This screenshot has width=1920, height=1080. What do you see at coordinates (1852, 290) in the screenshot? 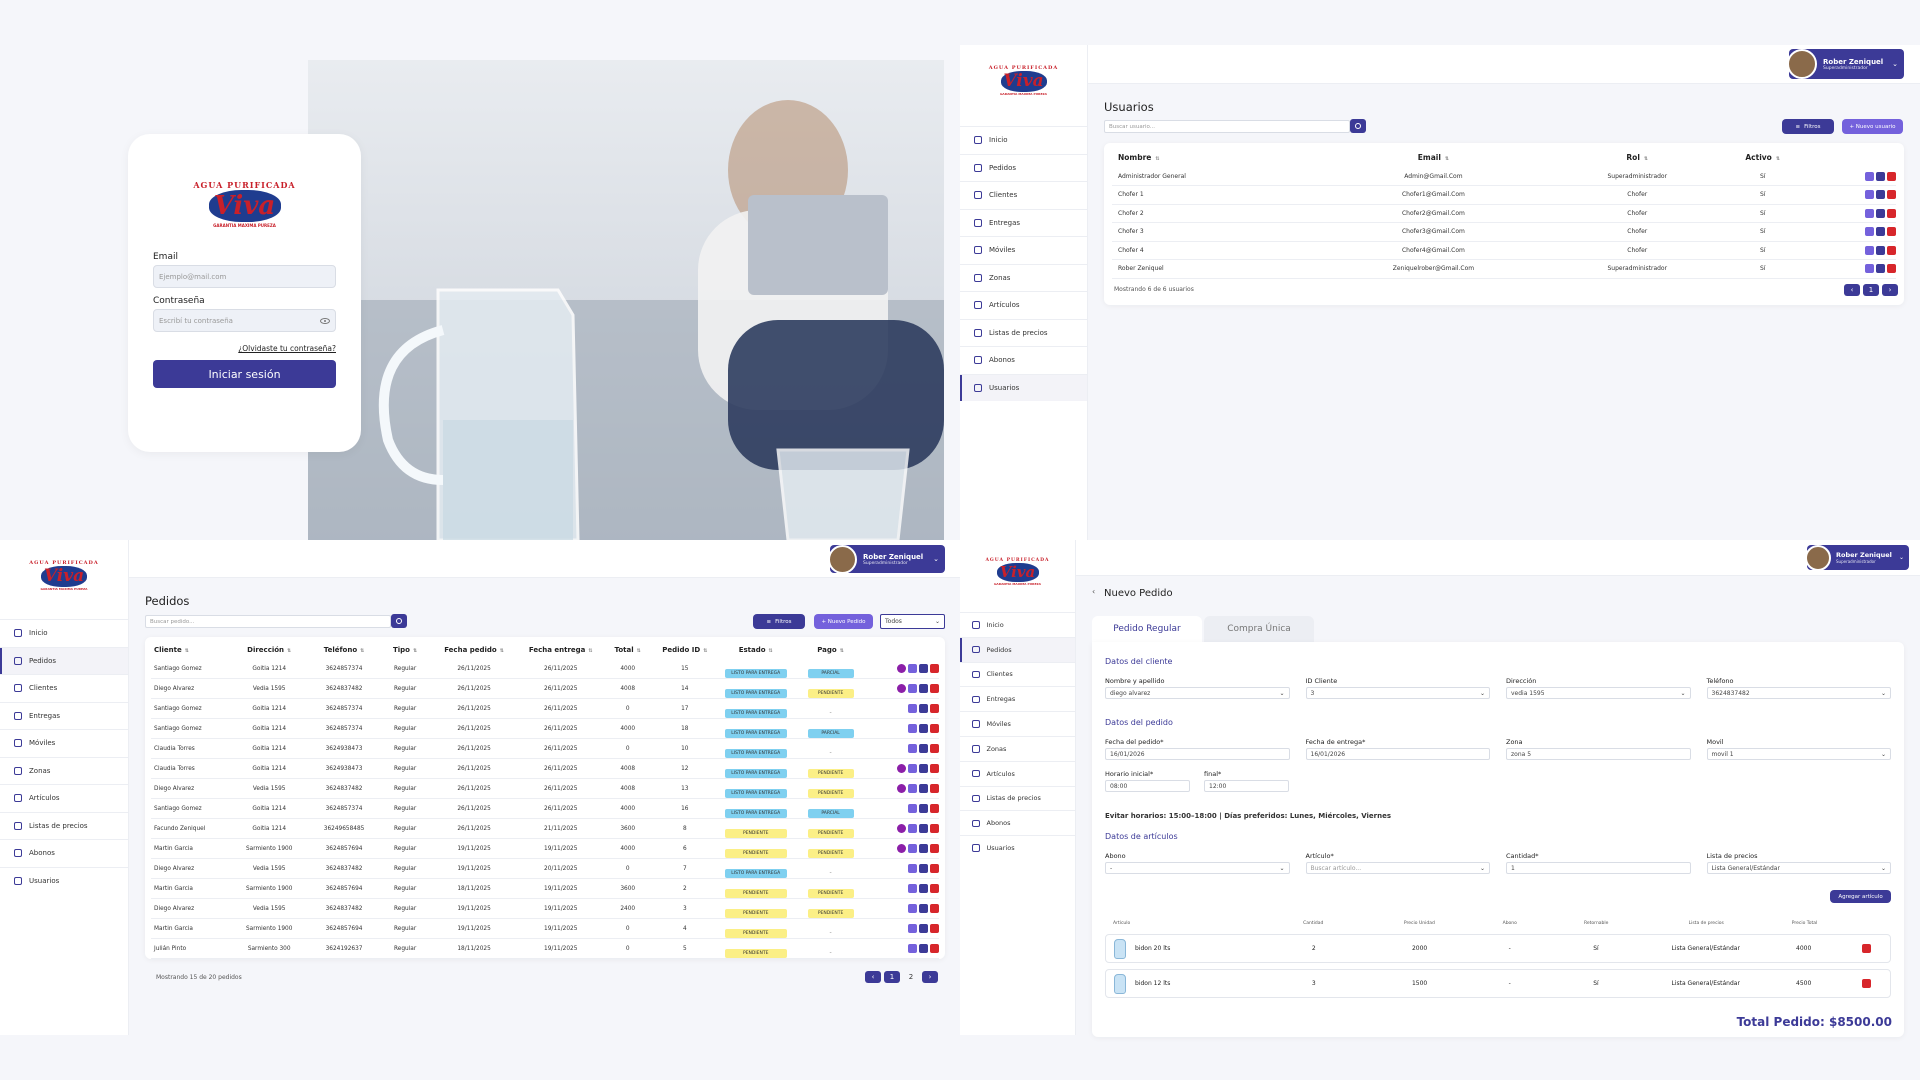
I see `page-button: ‹` at bounding box center [1852, 290].